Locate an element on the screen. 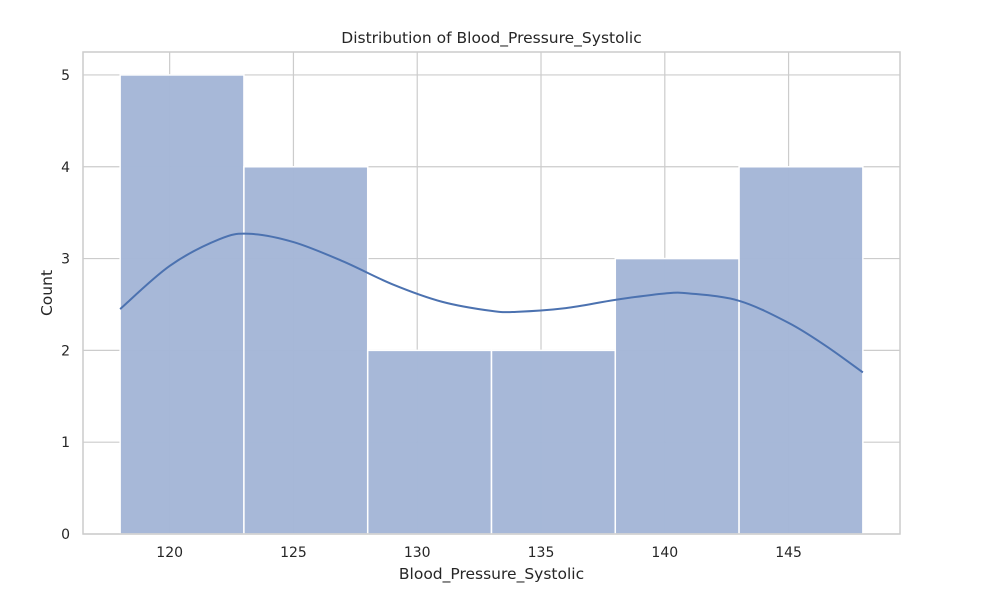 The width and height of the screenshot is (1000, 600). y-tick-label: 1 is located at coordinates (65, 443).